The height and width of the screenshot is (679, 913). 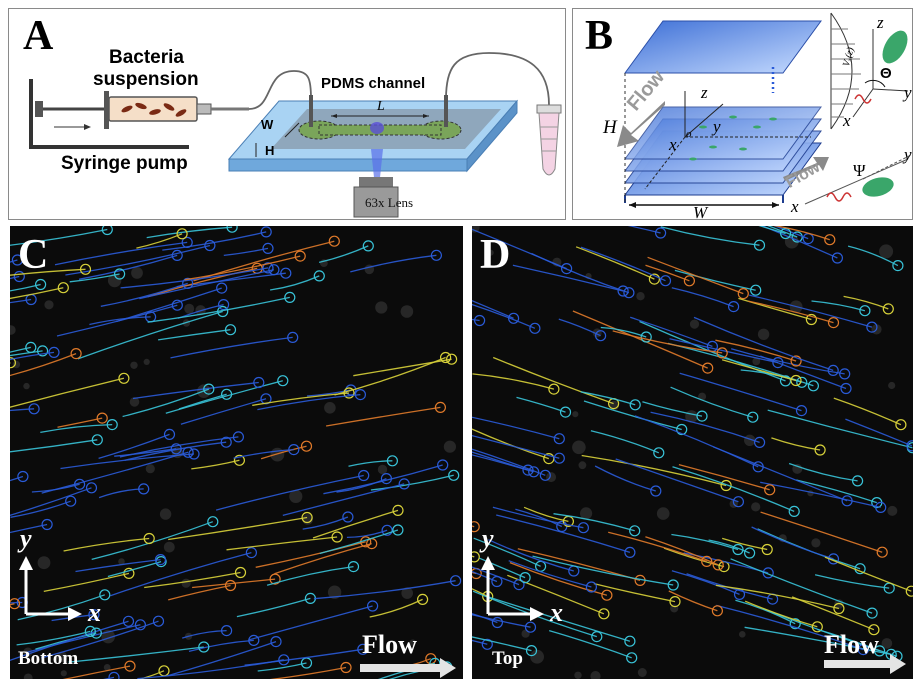 What do you see at coordinates (723, 47) in the screenshot?
I see `top-plate` at bounding box center [723, 47].